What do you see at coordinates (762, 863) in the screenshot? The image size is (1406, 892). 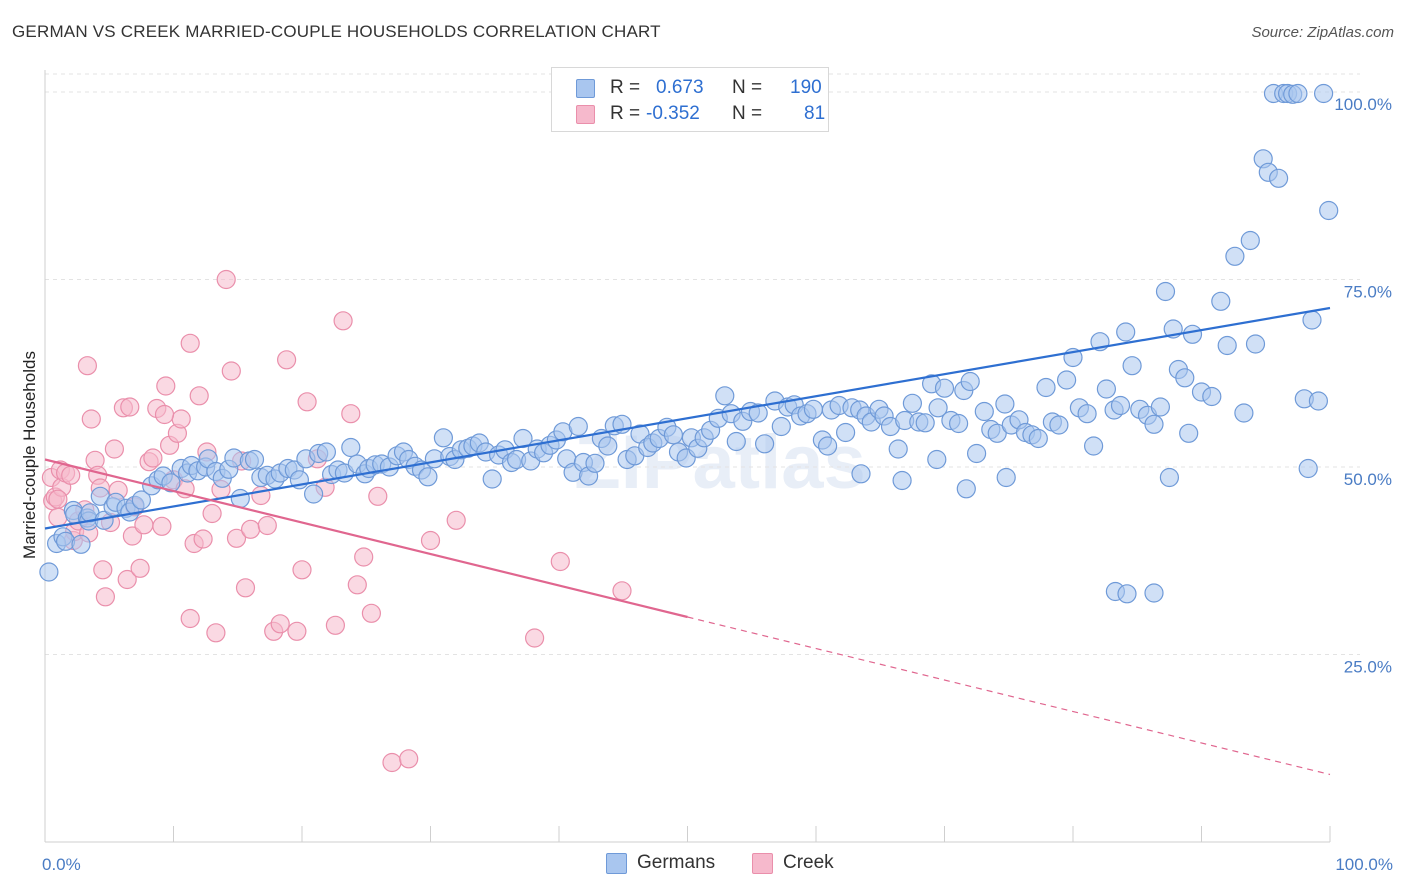 I see `creek-legend-swatch` at bounding box center [762, 863].